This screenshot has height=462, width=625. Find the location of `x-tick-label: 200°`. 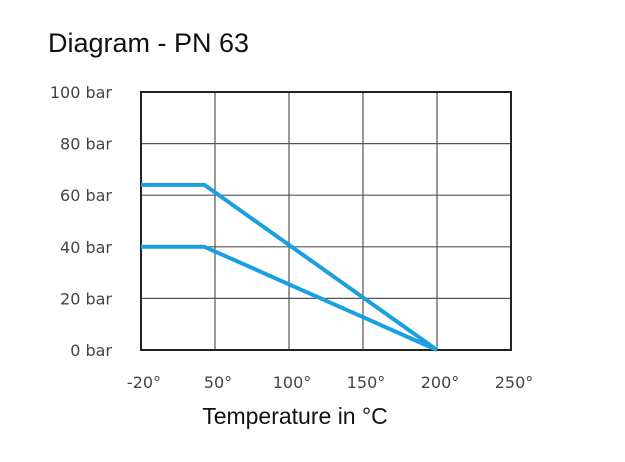

x-tick-label: 200° is located at coordinates (440, 382).